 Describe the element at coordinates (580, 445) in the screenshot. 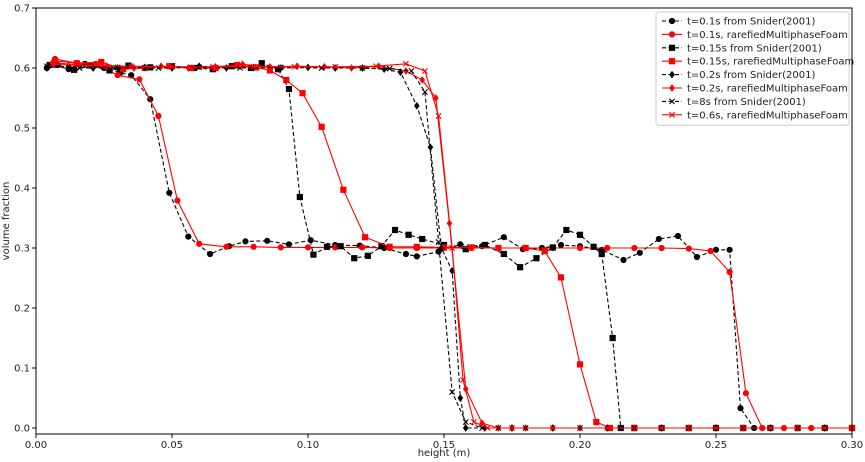

I see `x-tick-label: 0.20` at that location.